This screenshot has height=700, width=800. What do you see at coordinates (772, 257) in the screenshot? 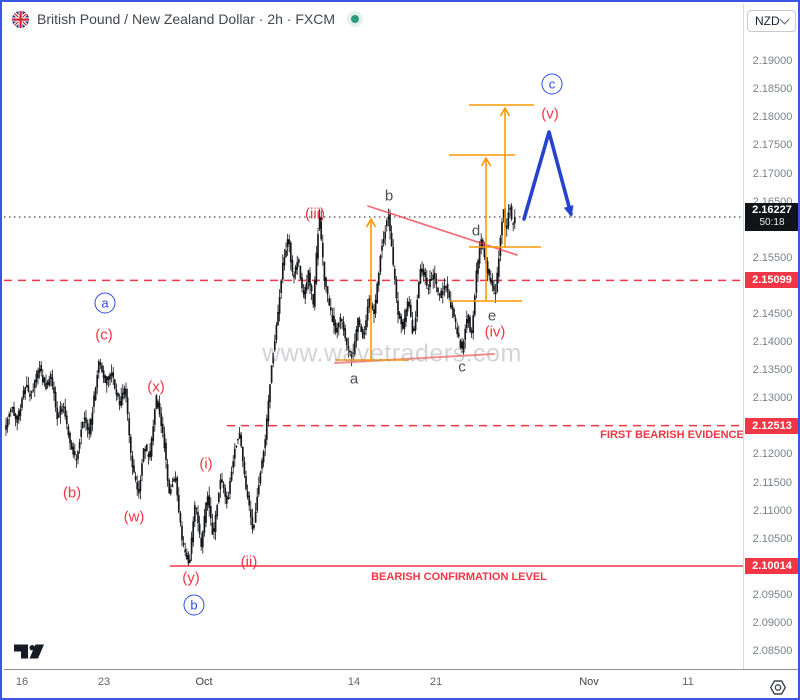
I see `price-tick-label: 2.15500` at bounding box center [772, 257].